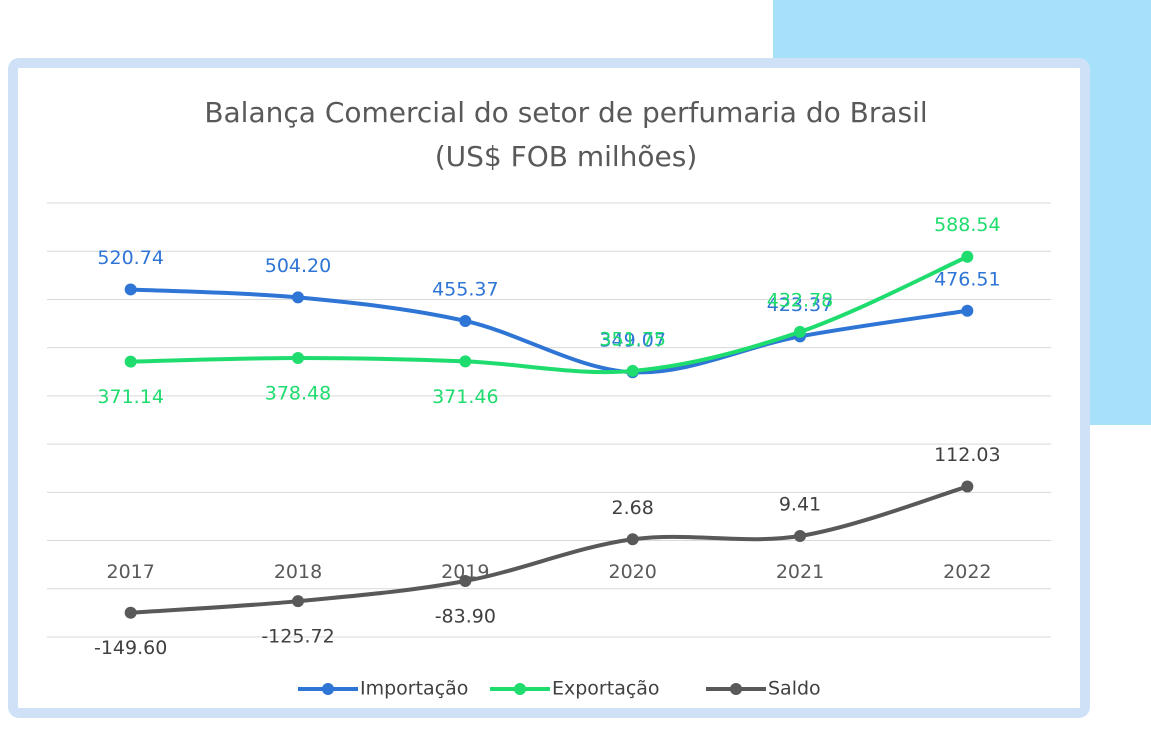 The width and height of the screenshot is (1151, 730). What do you see at coordinates (800, 305) in the screenshot?
I see `data-label: 423.37` at bounding box center [800, 305].